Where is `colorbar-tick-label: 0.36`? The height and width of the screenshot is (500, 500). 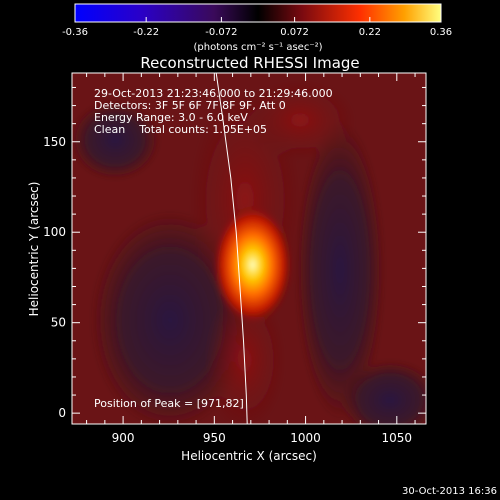 colorbar-tick-label: 0.36 is located at coordinates (441, 32).